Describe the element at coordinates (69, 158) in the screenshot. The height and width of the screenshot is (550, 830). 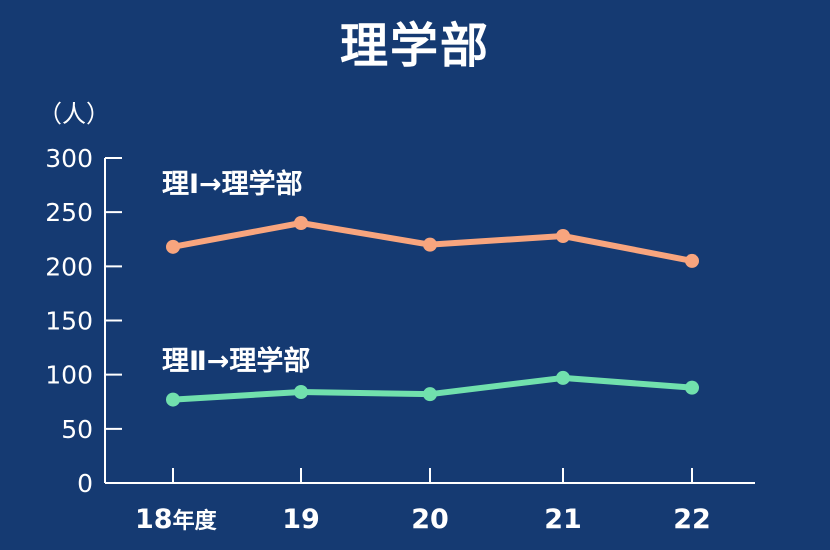
I see `y-tick-label: 300` at that location.